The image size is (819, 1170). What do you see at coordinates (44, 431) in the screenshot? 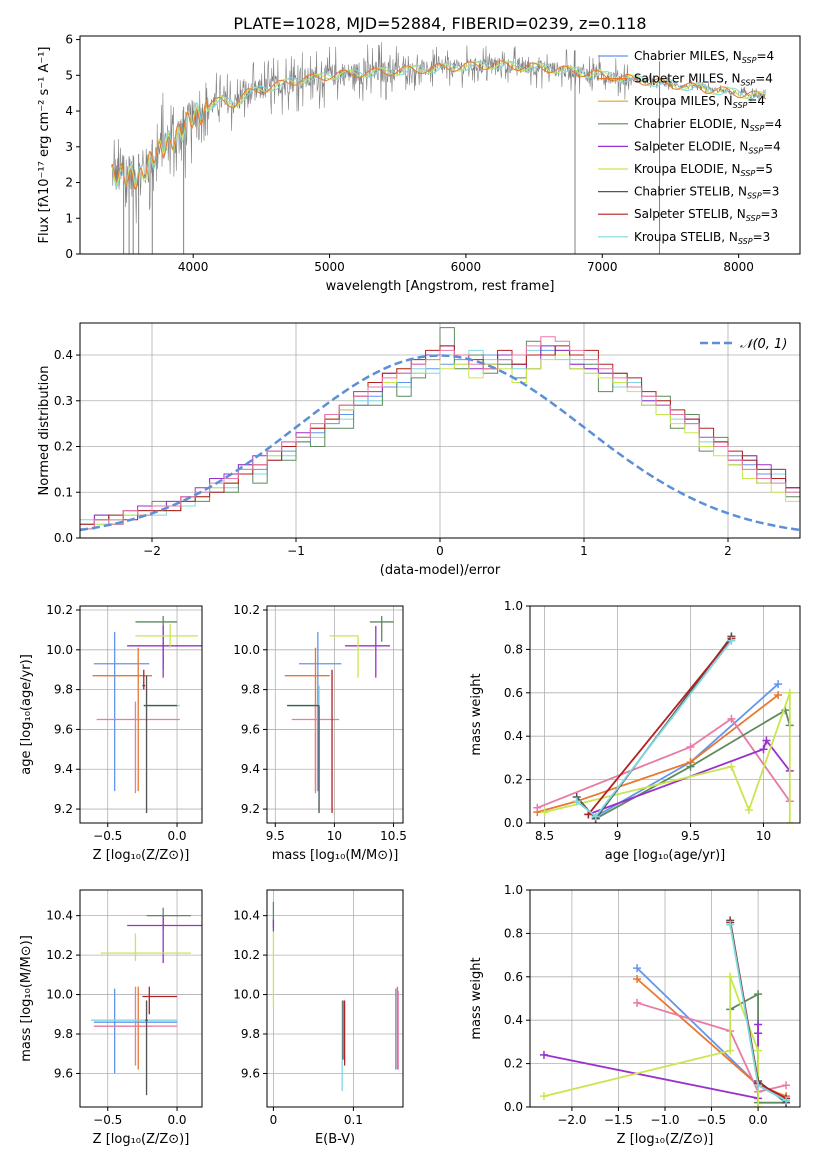
I see `y-axis-label: Normed distribution` at bounding box center [44, 431].